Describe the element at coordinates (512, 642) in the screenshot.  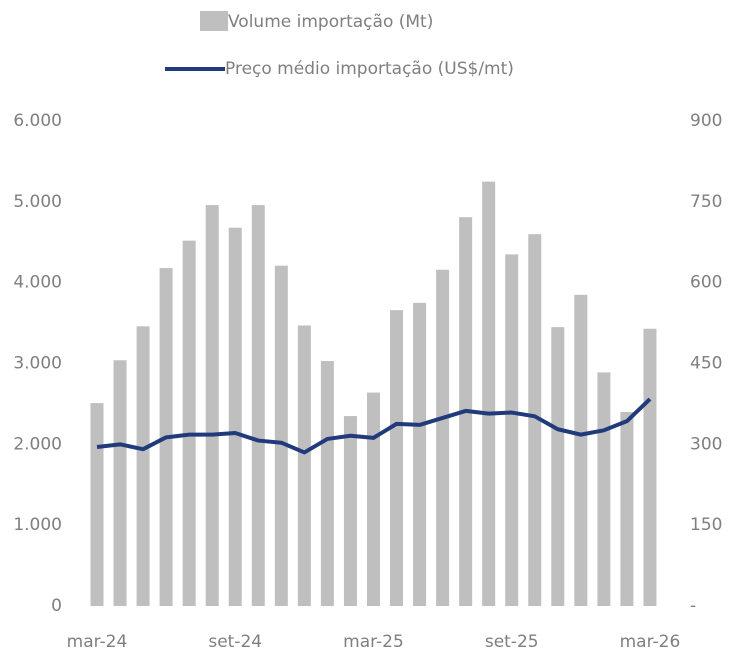
I see `x-tick-label: set-25` at that location.